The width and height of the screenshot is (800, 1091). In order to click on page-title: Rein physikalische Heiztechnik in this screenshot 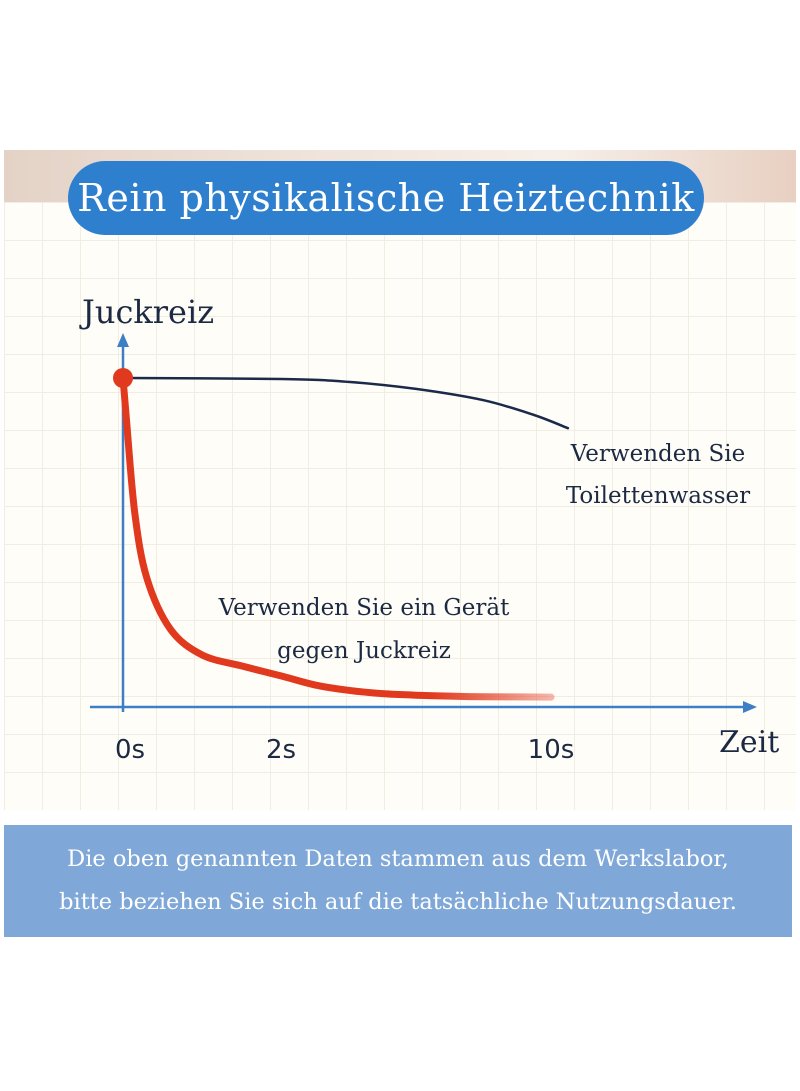, I will do `click(386, 198)`.